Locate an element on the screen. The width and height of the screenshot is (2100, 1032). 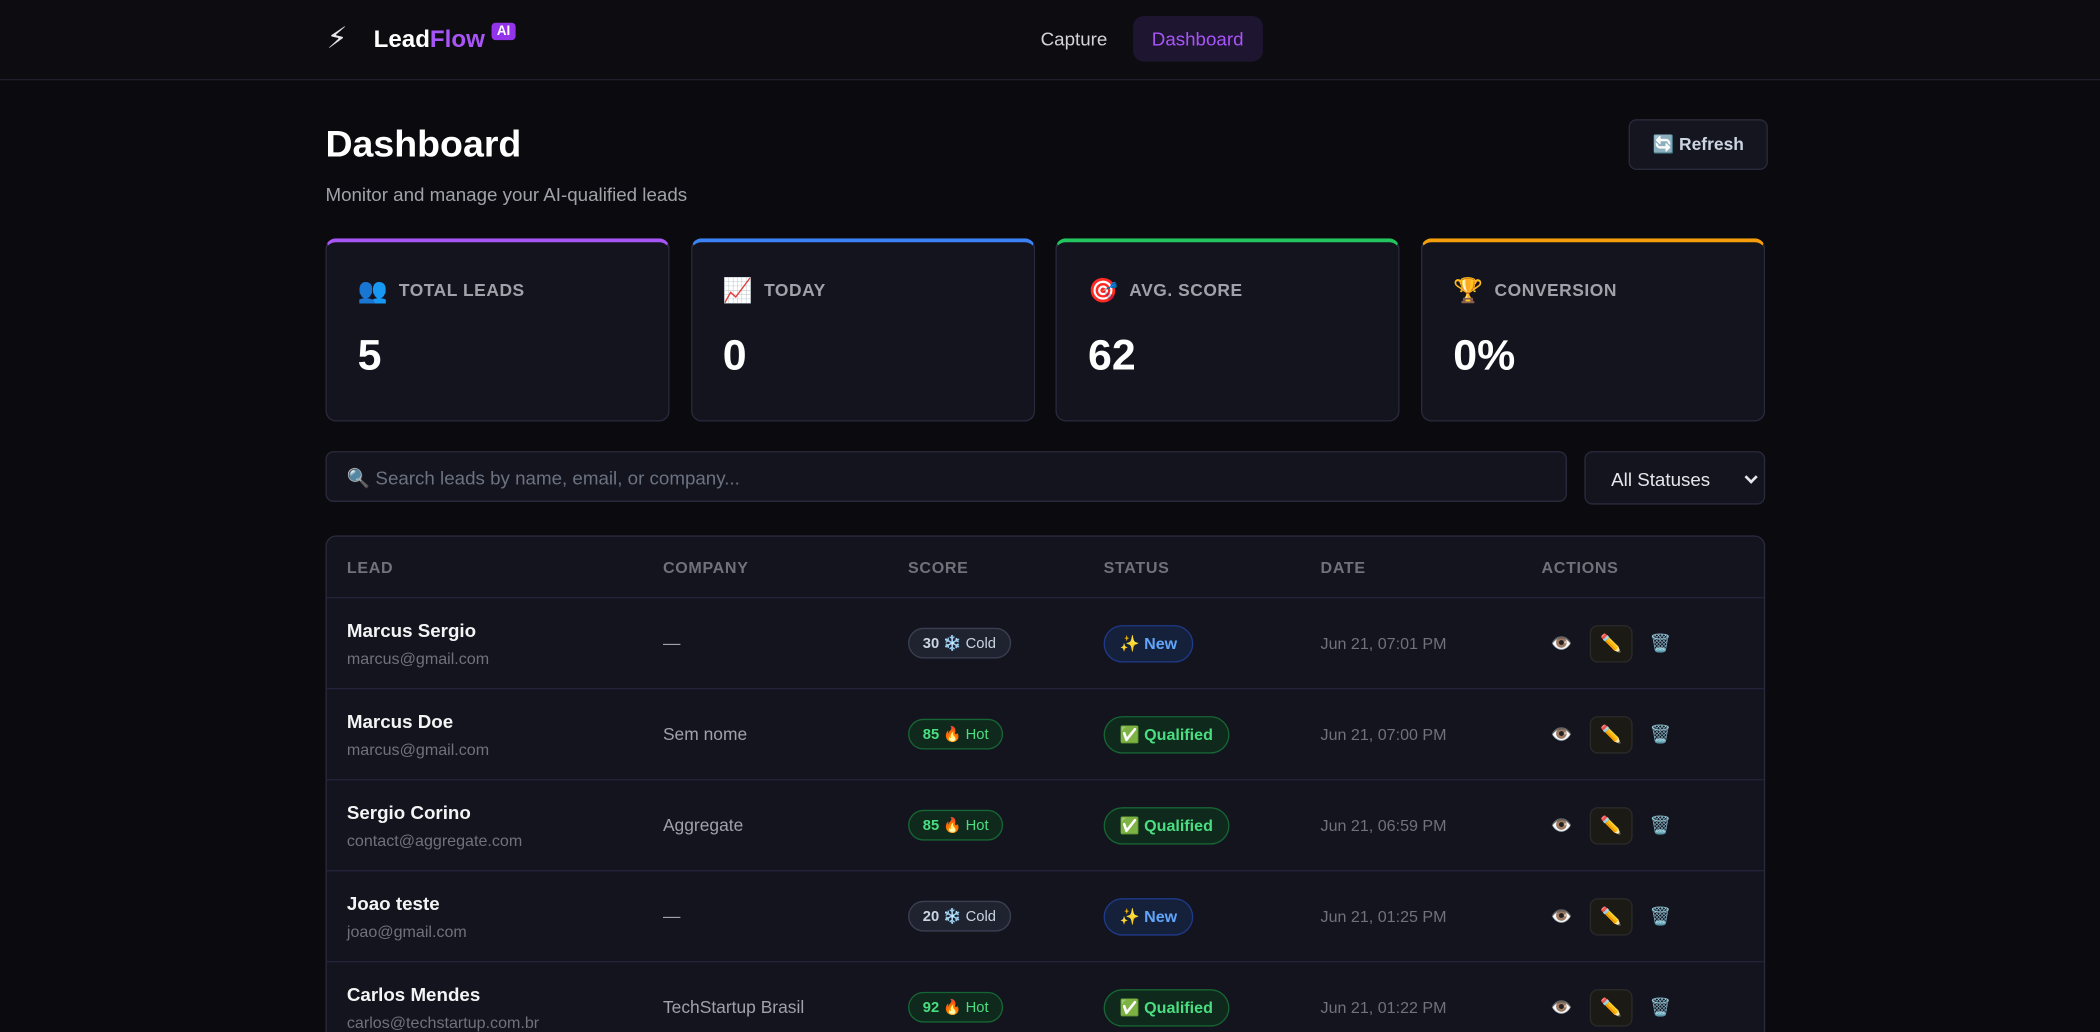
column-header: COMPANY is located at coordinates (705, 567).